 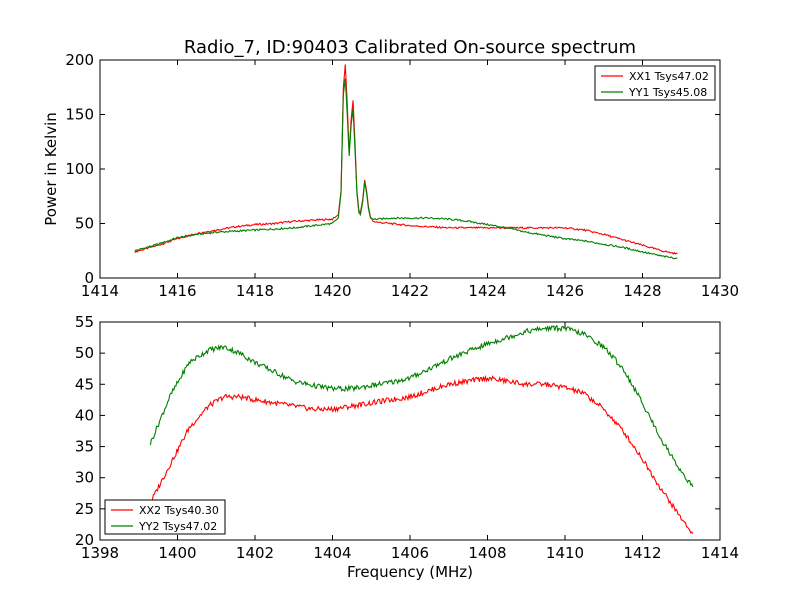 I want to click on y-tick-label: 200, so click(x=79, y=60).